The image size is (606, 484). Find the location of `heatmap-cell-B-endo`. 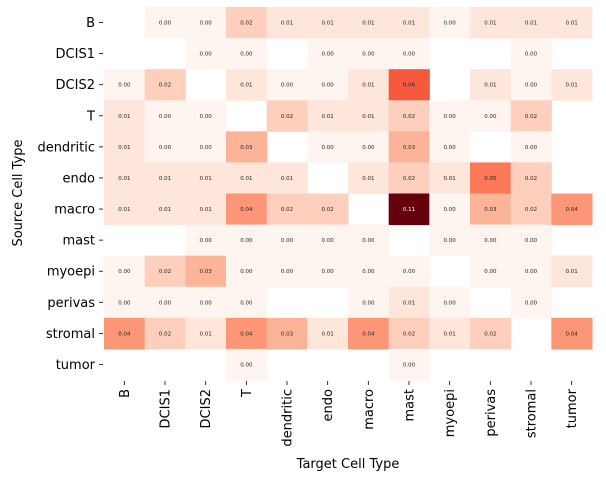

heatmap-cell-B-endo is located at coordinates (328, 23).